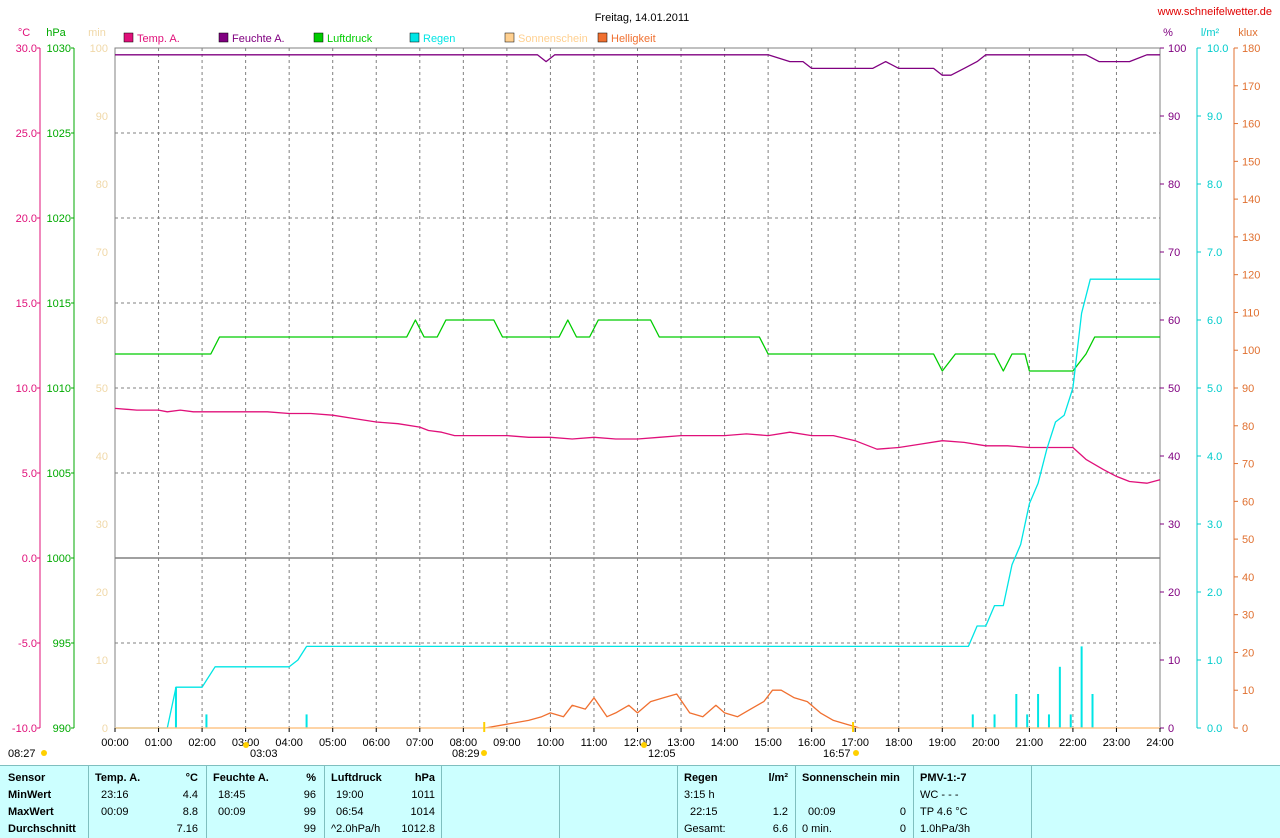 This screenshot has width=1280, height=838. What do you see at coordinates (1248, 465) in the screenshot?
I see `brightness-axis-tick: 70` at bounding box center [1248, 465].